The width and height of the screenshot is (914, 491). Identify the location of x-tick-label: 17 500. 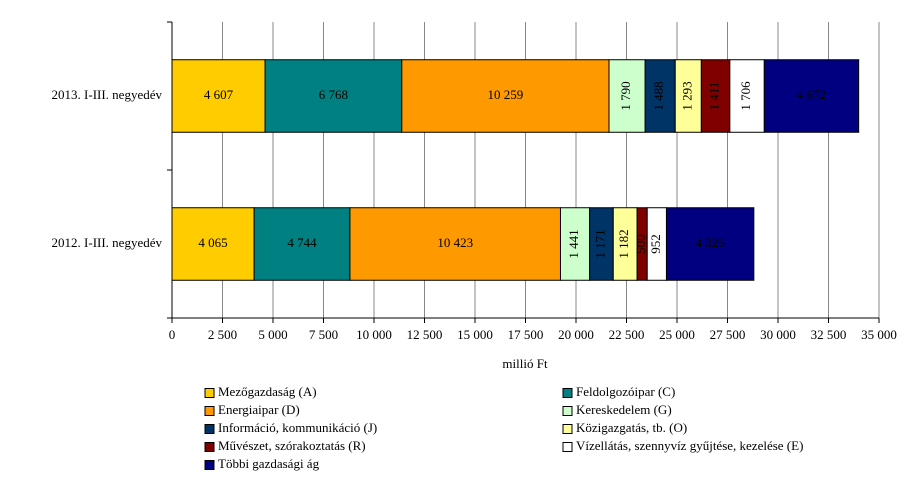
(526, 334).